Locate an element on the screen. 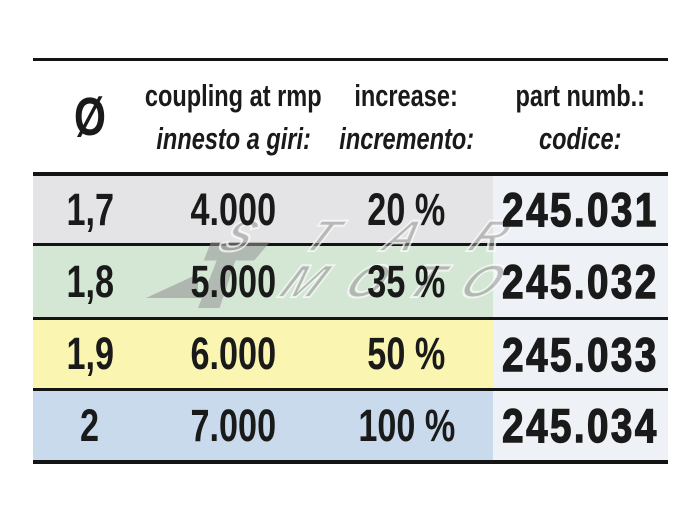  header-part-it: codice: is located at coordinates (580, 138).